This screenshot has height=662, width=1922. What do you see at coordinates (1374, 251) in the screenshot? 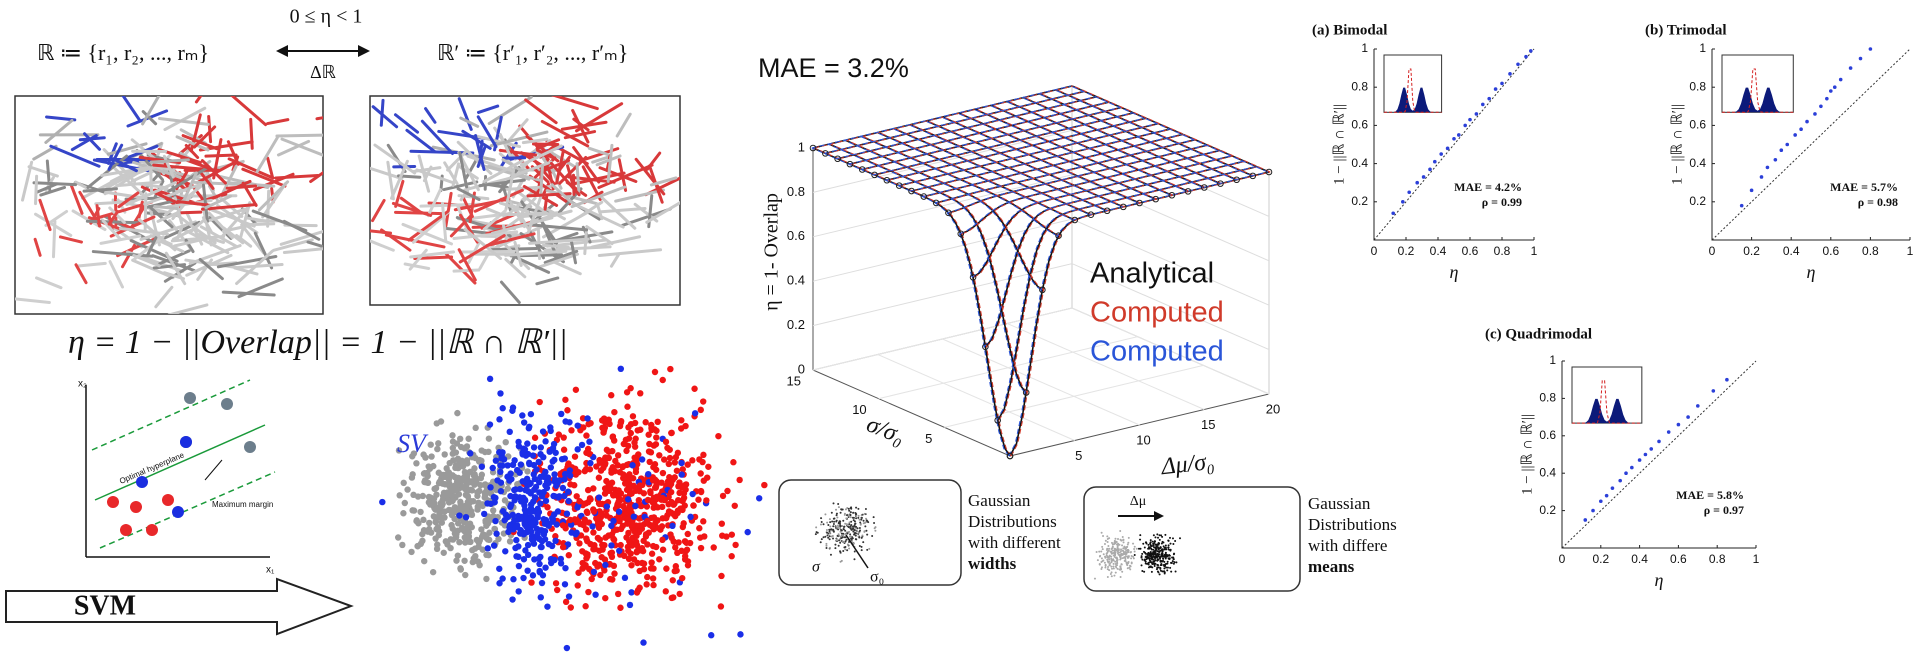
I see `x-tick-label: 0` at bounding box center [1374, 251].